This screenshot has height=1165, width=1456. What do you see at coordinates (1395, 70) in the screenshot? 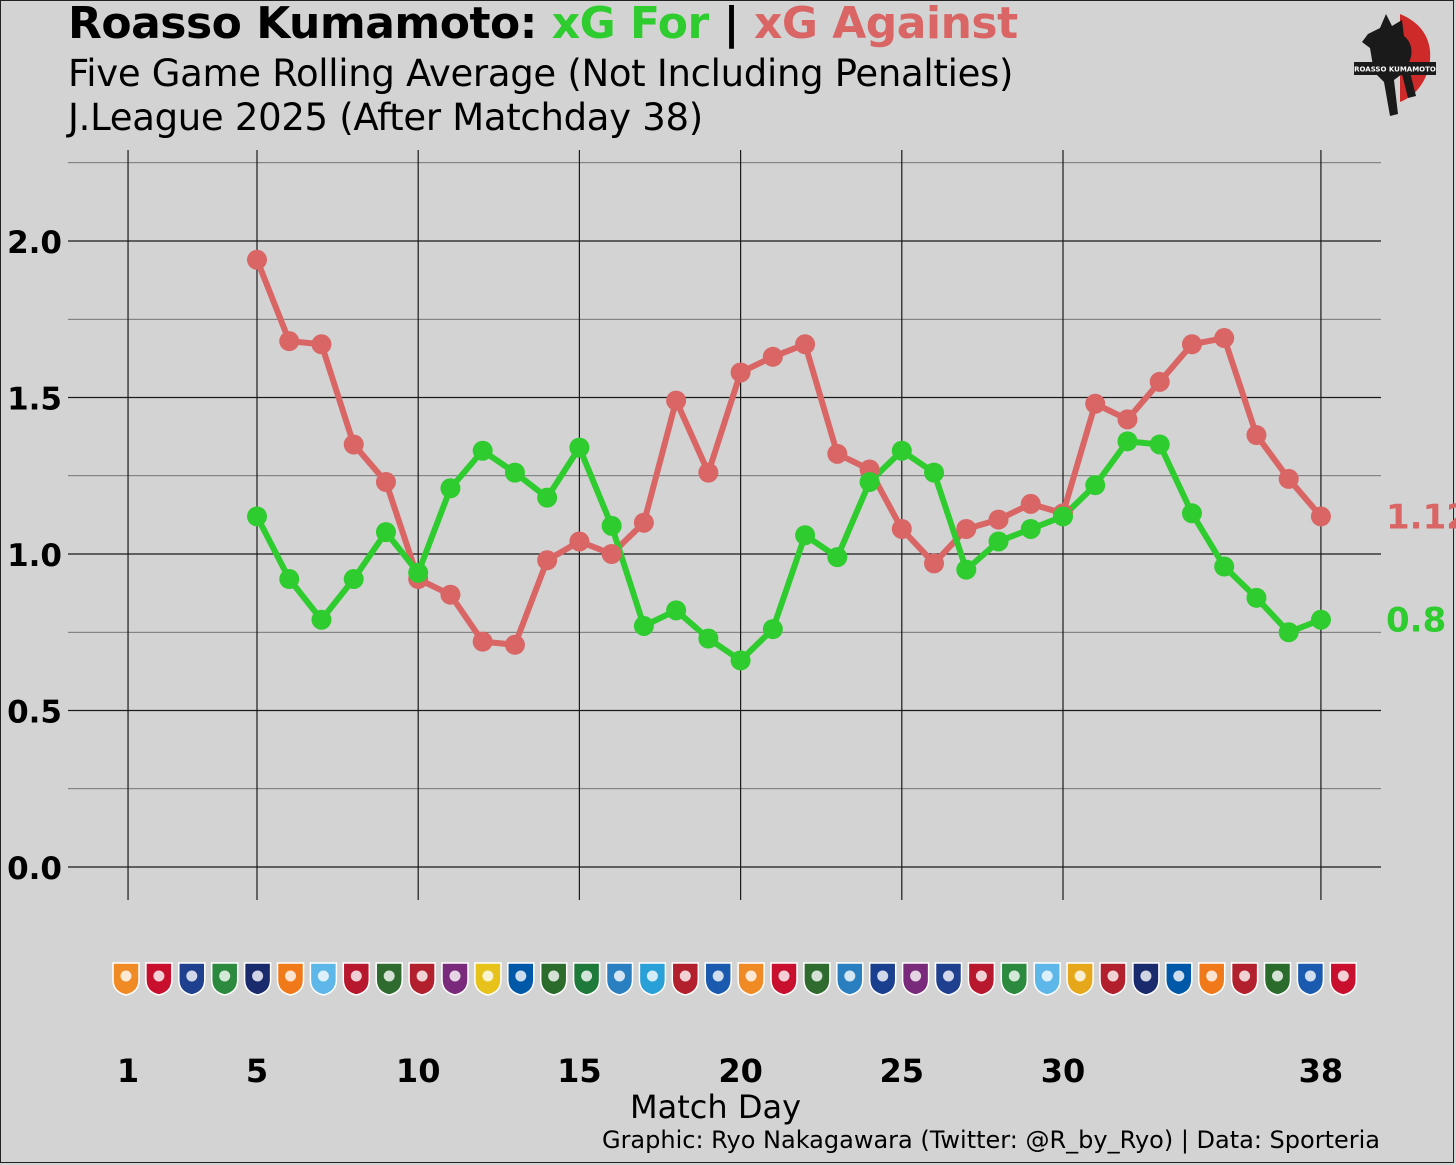
I see `logo-text: ROASSO KUMAMOTO` at bounding box center [1395, 70].